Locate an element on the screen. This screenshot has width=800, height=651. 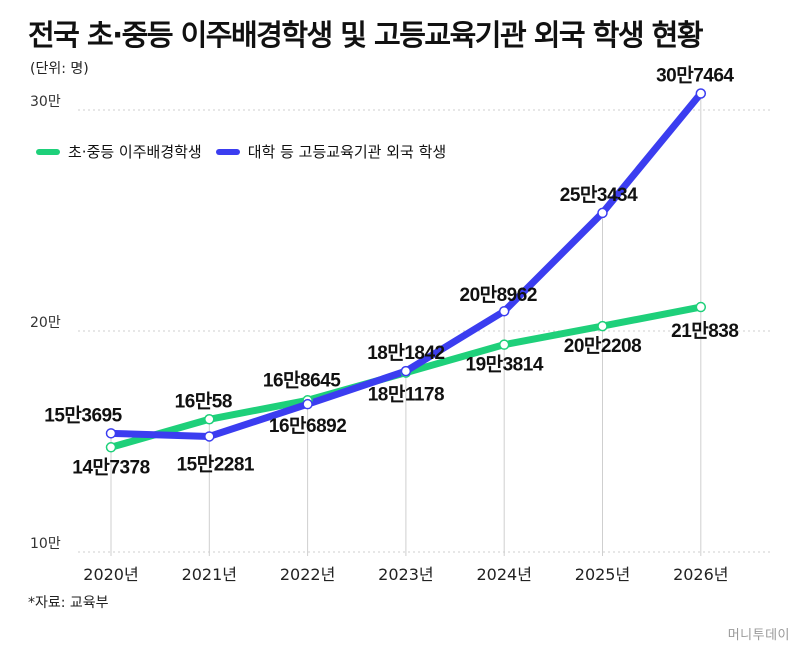
series-1-data-label-3: 18만1842 is located at coordinates (405, 353).